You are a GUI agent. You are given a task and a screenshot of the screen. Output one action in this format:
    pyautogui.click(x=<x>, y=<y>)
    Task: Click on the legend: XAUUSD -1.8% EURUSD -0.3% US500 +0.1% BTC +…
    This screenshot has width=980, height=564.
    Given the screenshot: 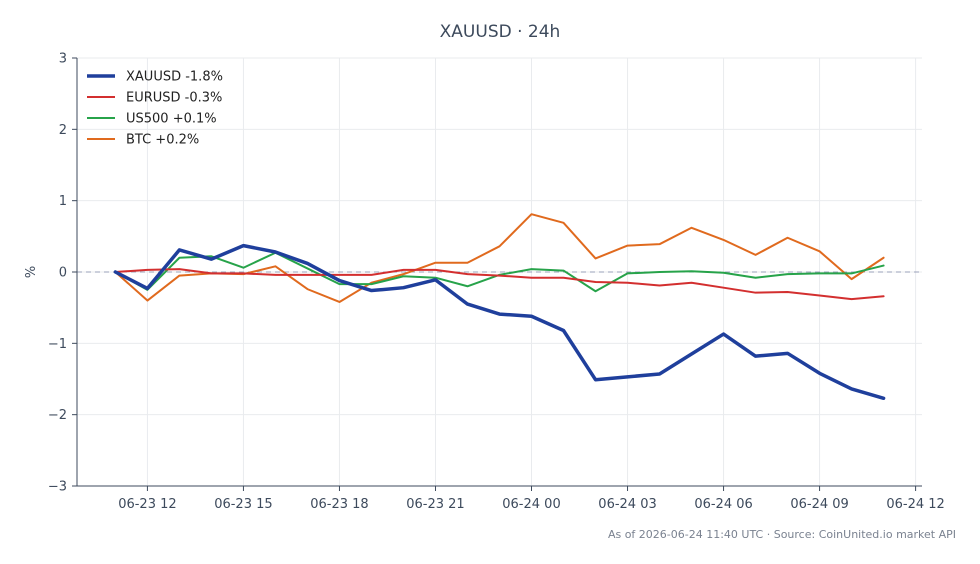 What is the action you would take?
    pyautogui.click(x=155, y=109)
    